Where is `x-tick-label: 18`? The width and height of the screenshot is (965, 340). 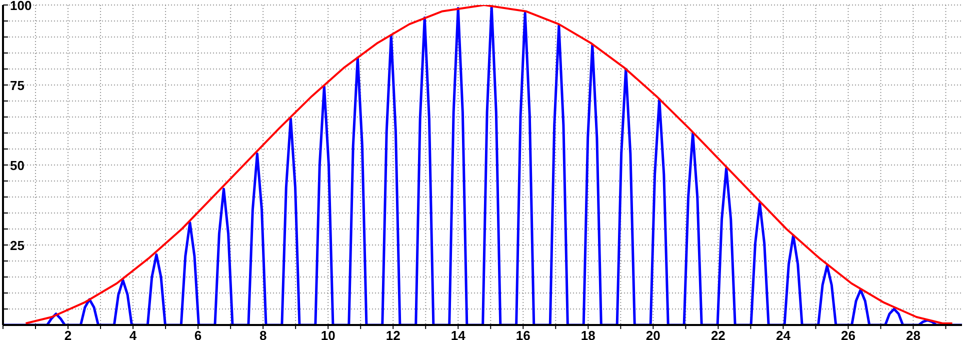 x-tick-label: 18 is located at coordinates (588, 334).